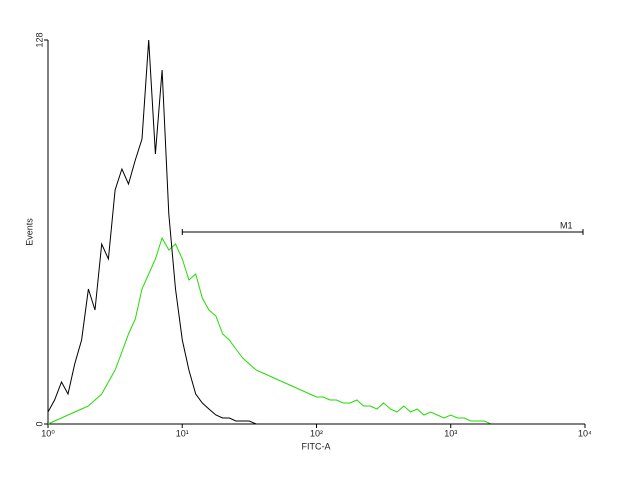 The width and height of the screenshot is (637, 485). What do you see at coordinates (29, 232) in the screenshot?
I see `y-axis-label: Events` at bounding box center [29, 232].